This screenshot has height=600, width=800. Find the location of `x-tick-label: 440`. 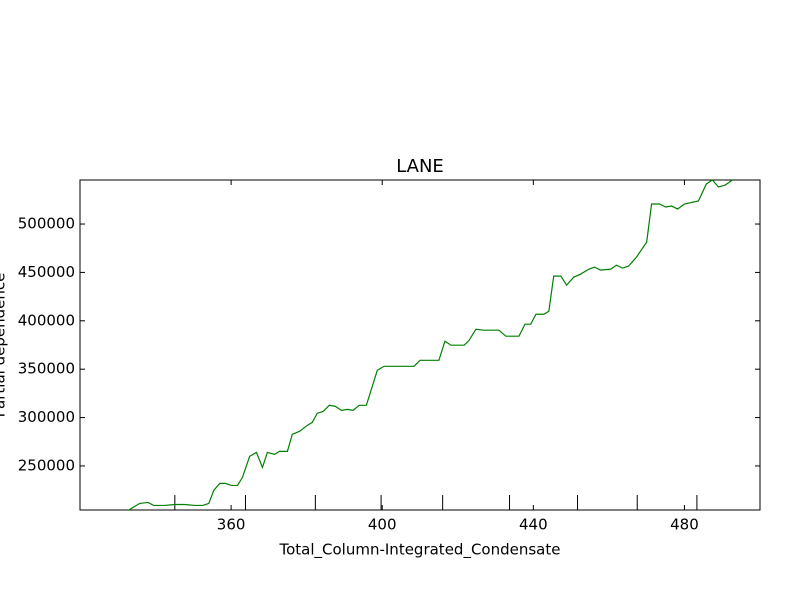

x-tick-label: 440 is located at coordinates (533, 525).